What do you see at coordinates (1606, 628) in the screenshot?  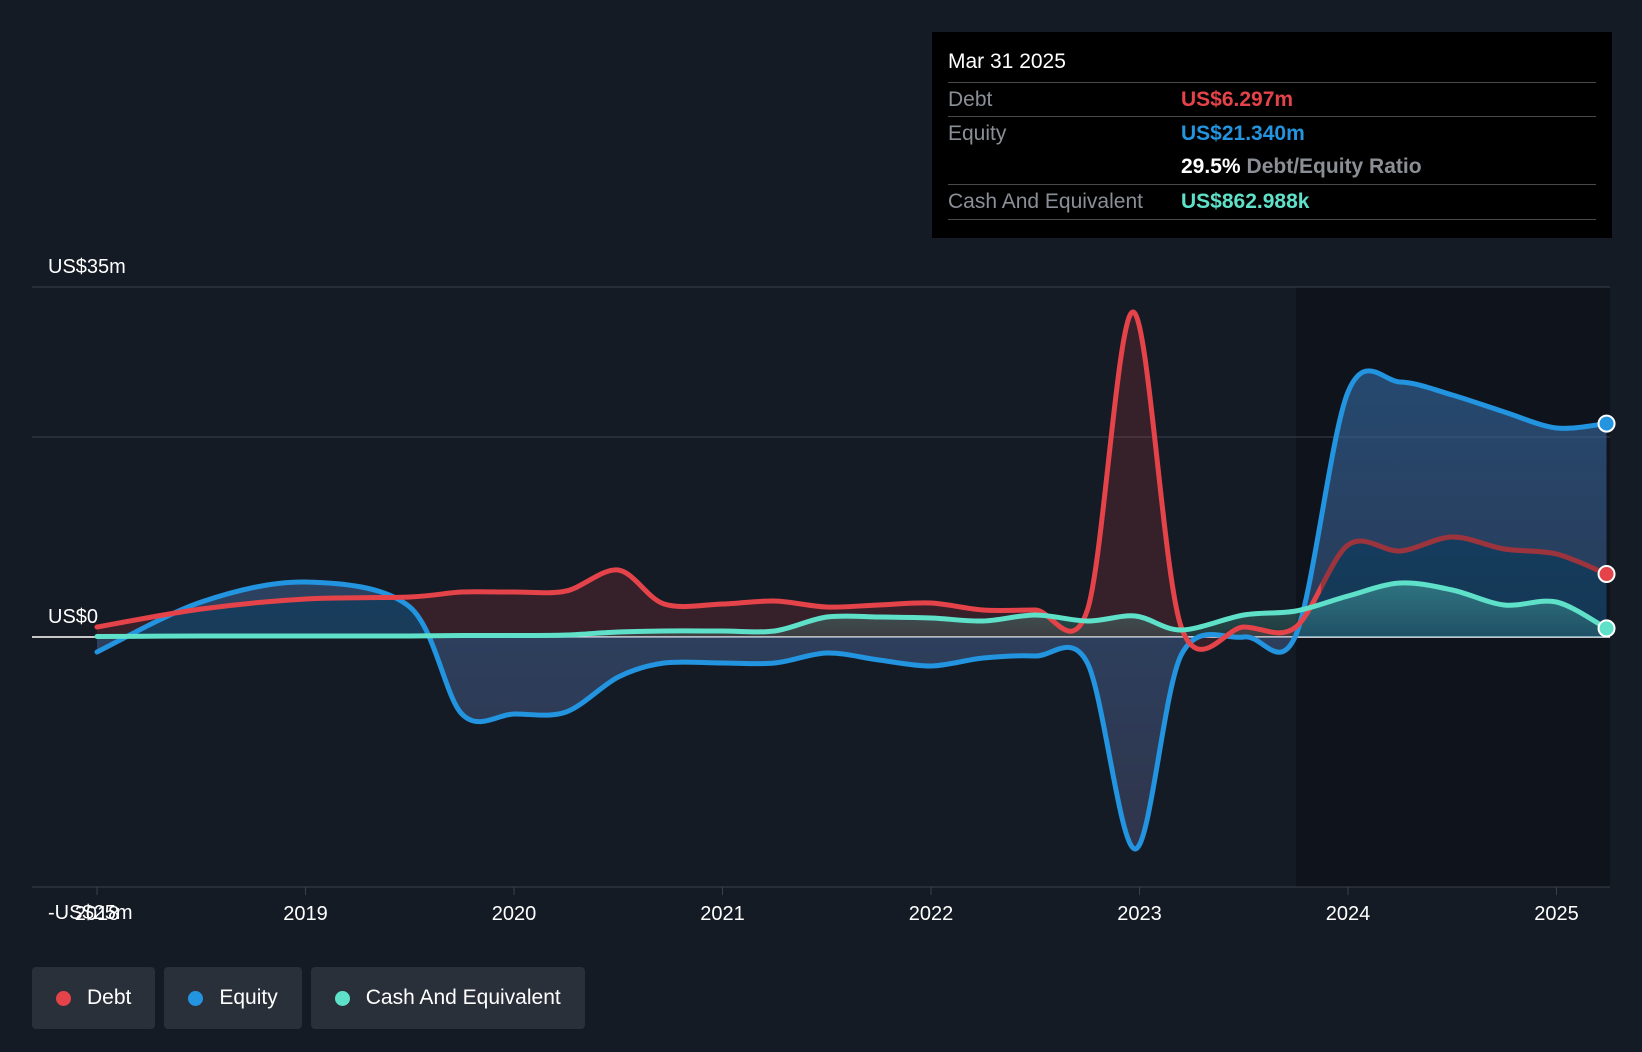 I see `cash-end-marker` at bounding box center [1606, 628].